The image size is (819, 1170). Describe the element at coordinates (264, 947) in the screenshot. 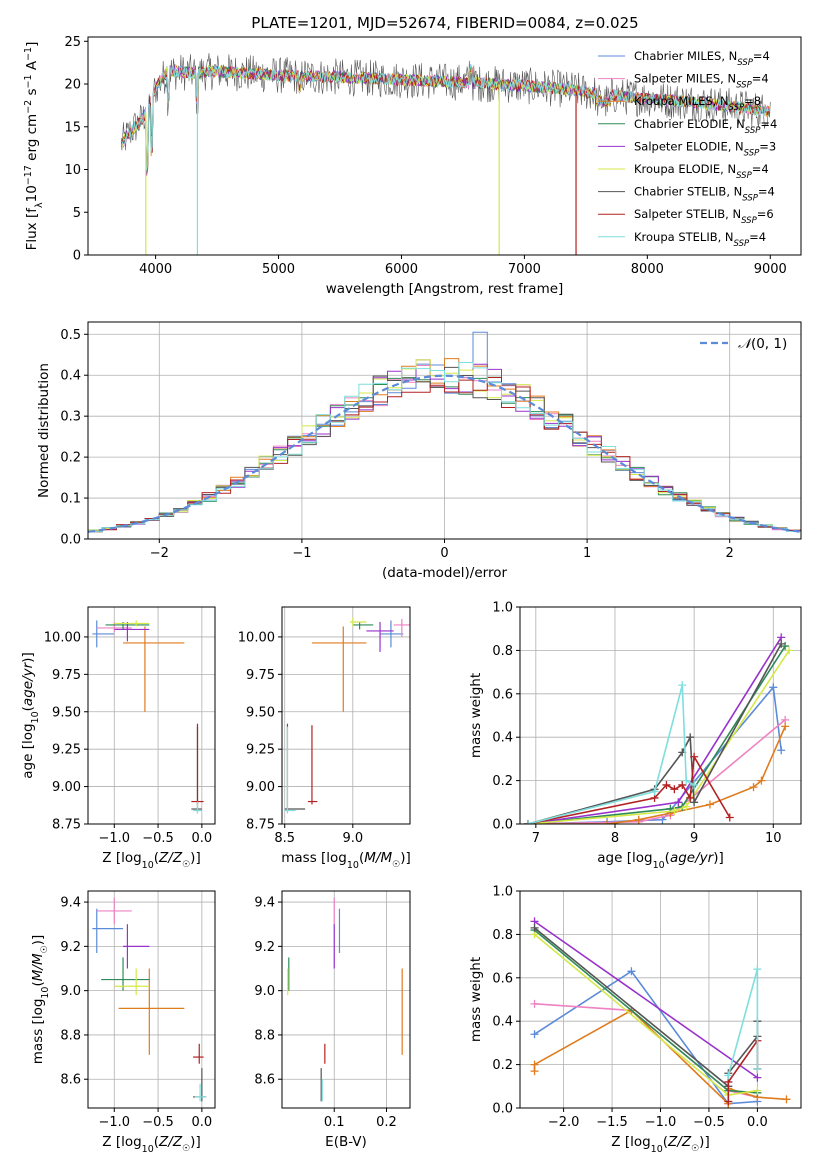

I see `y-tick-label: 9.2` at that location.